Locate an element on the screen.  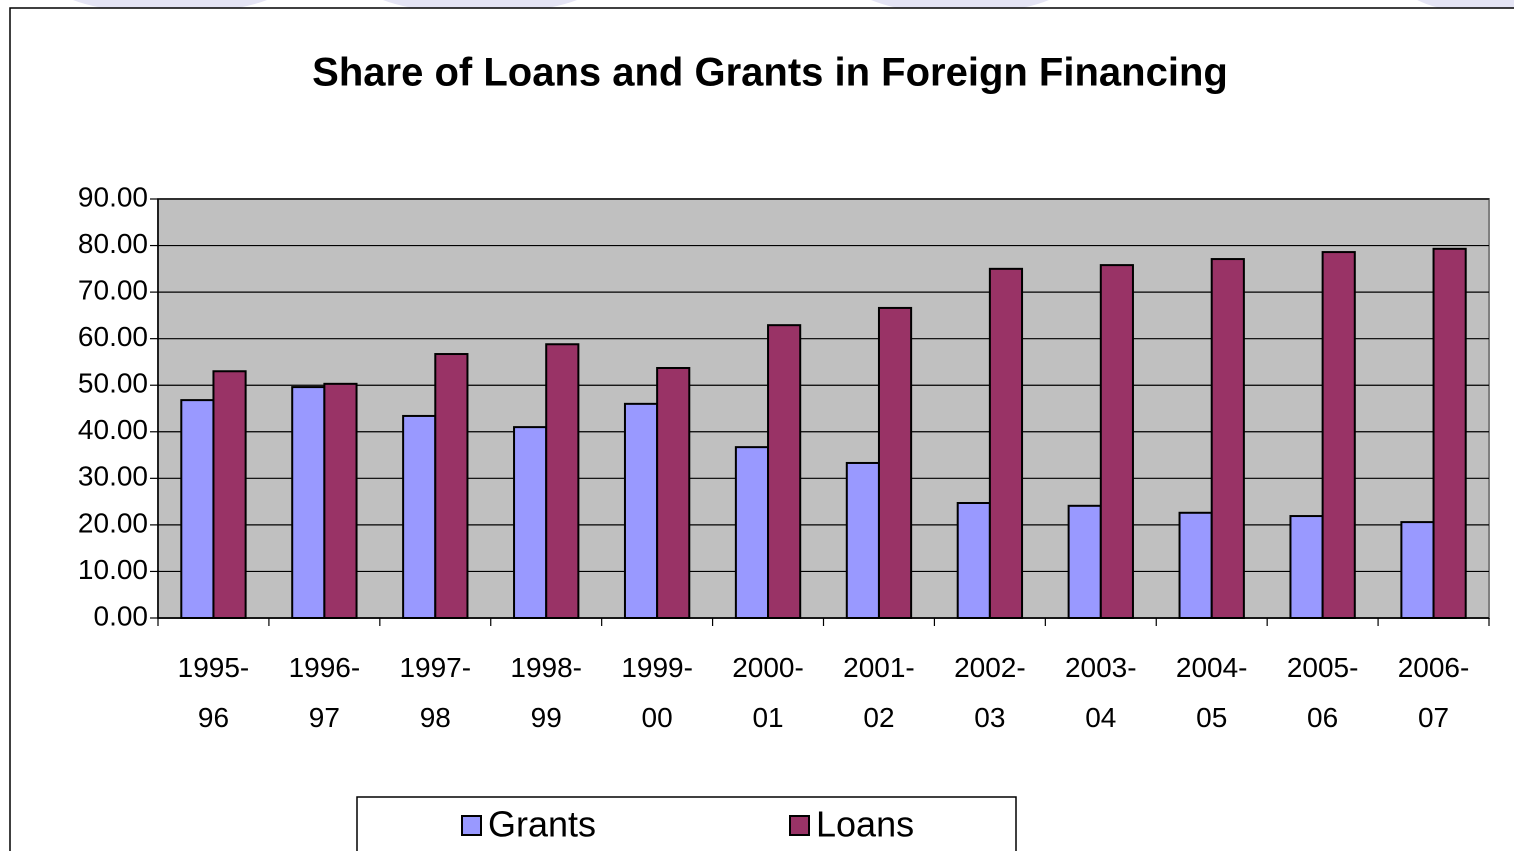
y-tick-label: 80.00 is located at coordinates (113, 243).